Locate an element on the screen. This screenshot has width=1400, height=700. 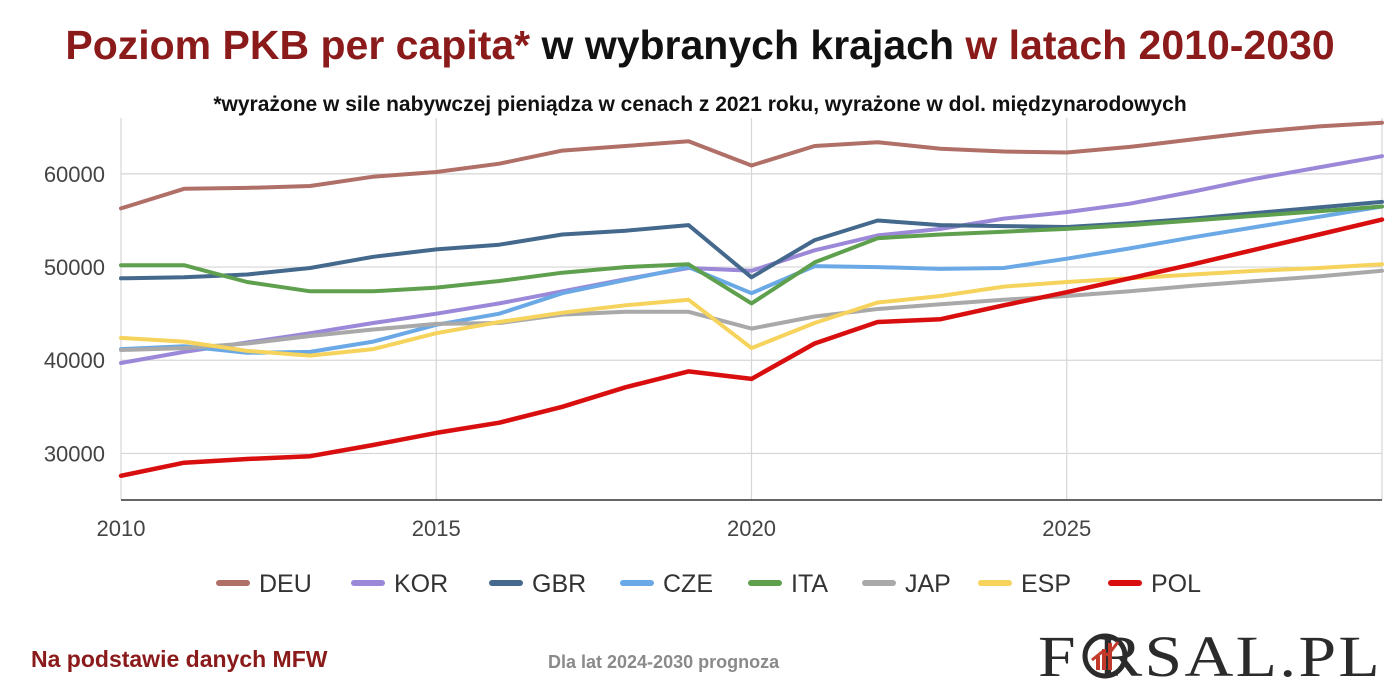
legend-label-esp: ESP is located at coordinates (1046, 584).